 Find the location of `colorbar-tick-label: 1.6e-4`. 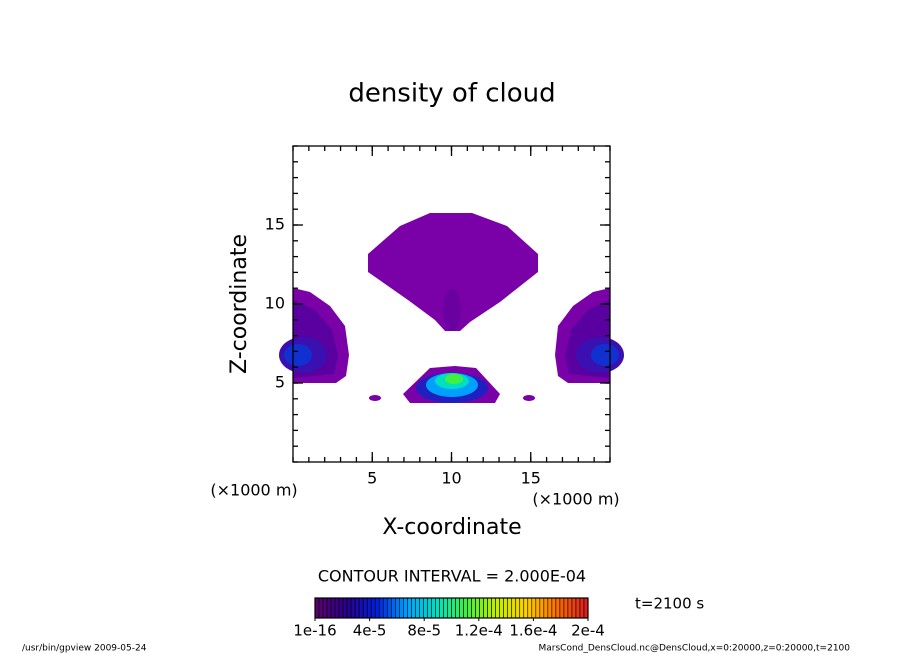

colorbar-tick-label: 1.6e-4 is located at coordinates (533, 631).